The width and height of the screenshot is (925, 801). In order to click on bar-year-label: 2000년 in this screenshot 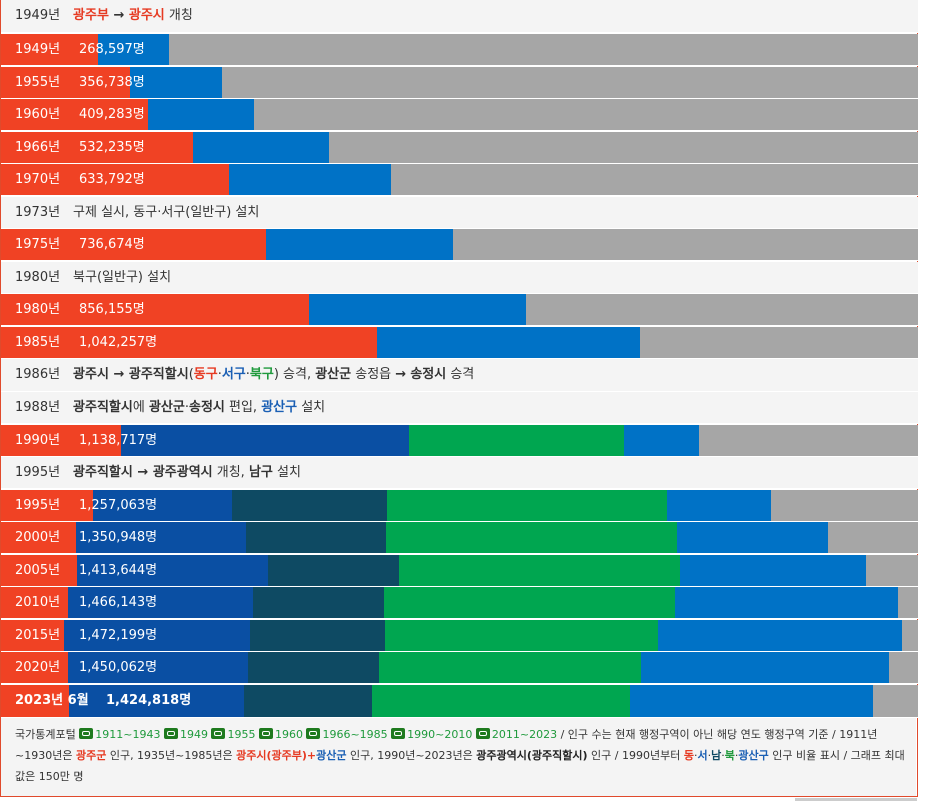, I will do `click(38, 537)`.